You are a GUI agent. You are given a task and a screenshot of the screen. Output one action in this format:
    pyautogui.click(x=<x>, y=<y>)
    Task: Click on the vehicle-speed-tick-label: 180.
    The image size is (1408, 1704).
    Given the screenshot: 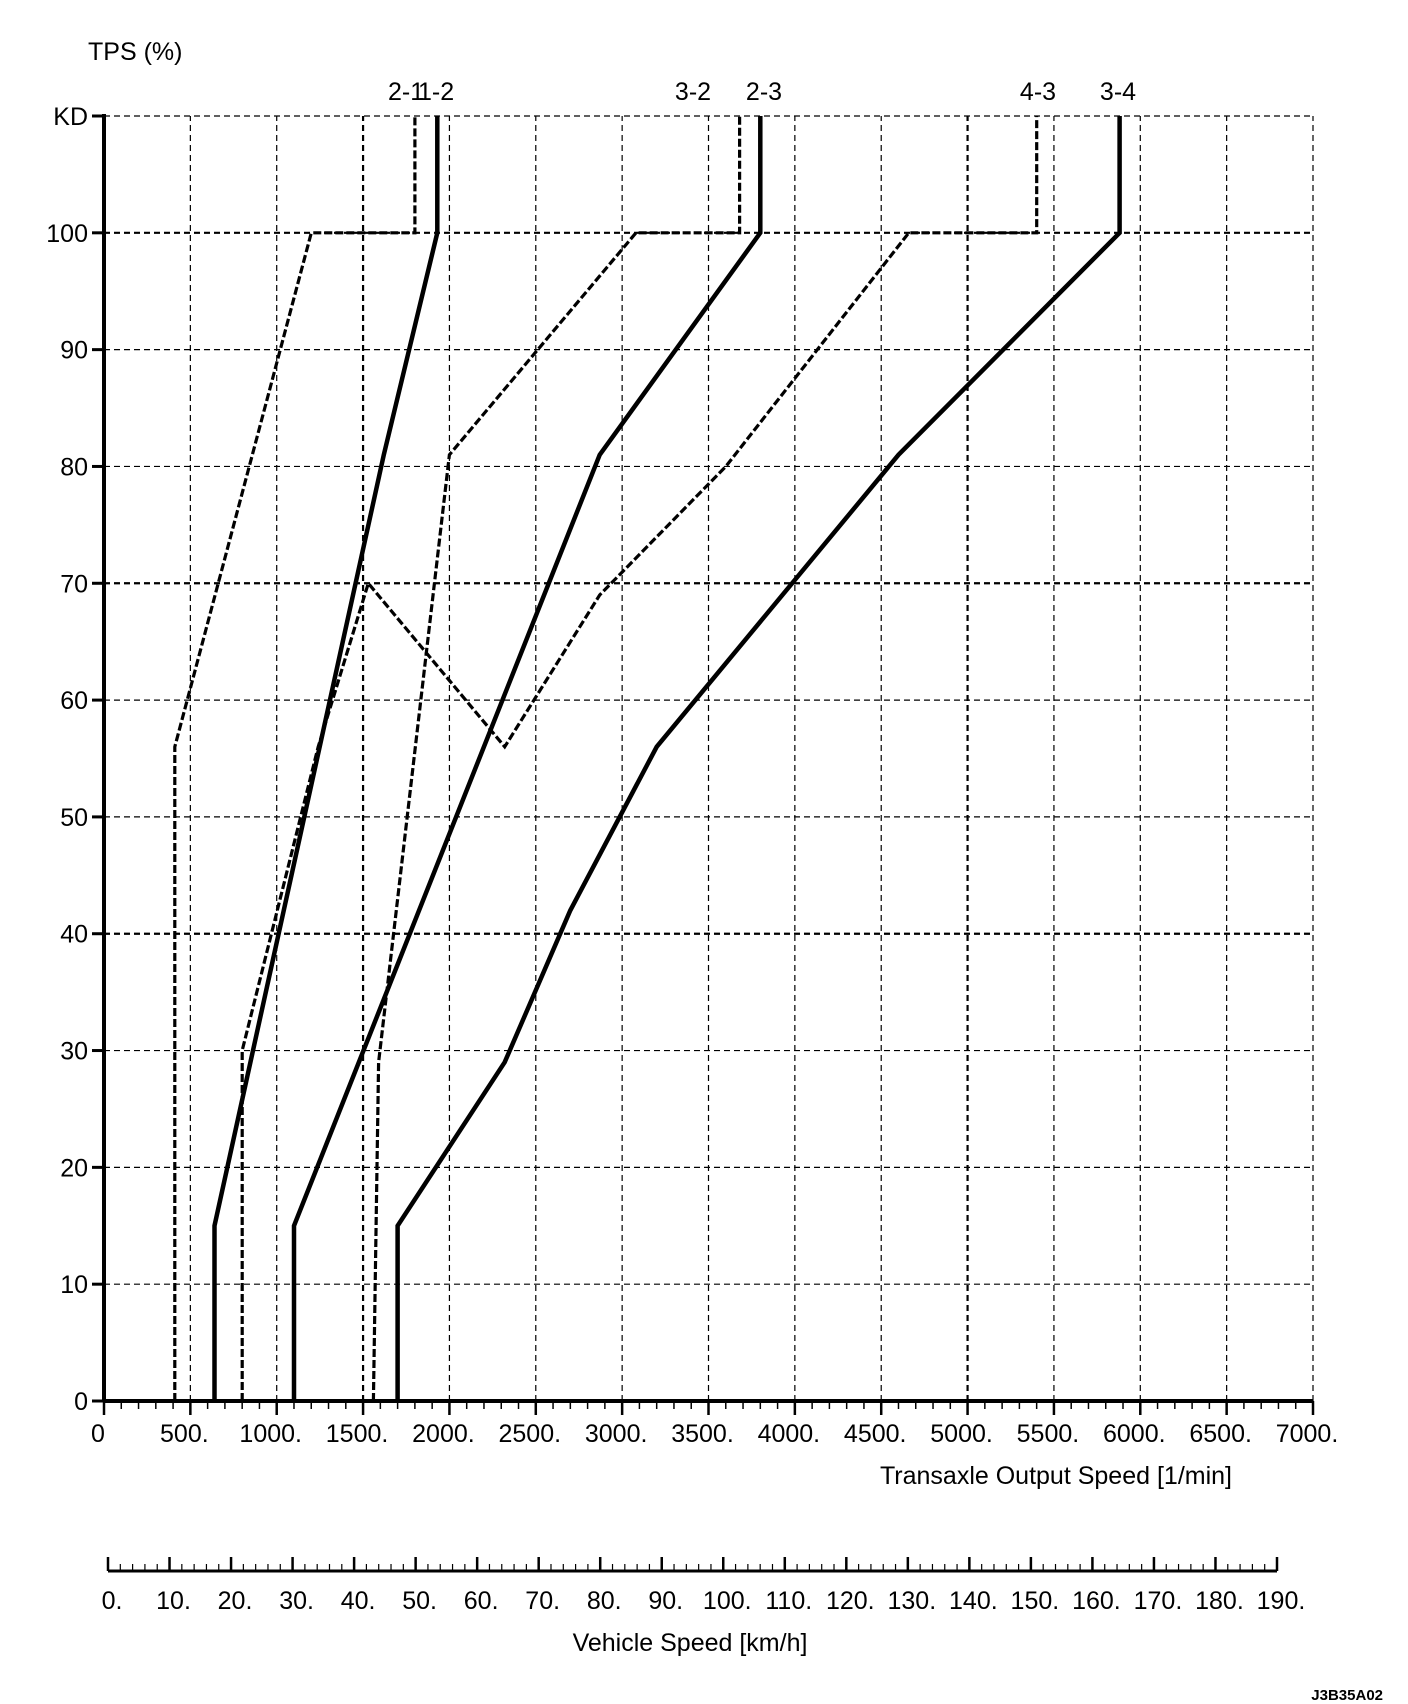 What is the action you would take?
    pyautogui.click(x=1219, y=1601)
    